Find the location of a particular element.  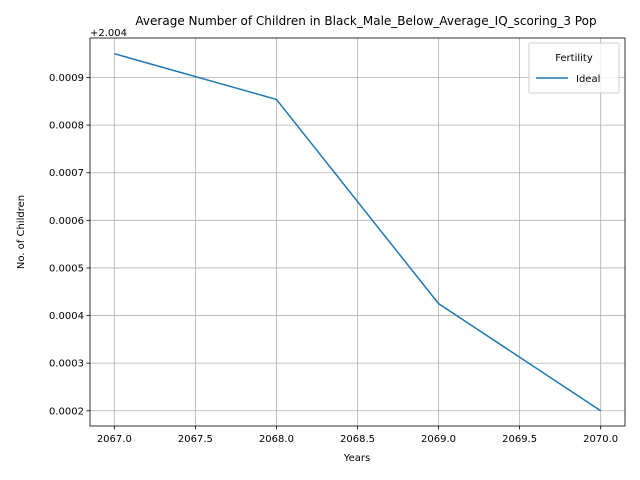

y-tick-label: 0.0003 is located at coordinates (66, 364).